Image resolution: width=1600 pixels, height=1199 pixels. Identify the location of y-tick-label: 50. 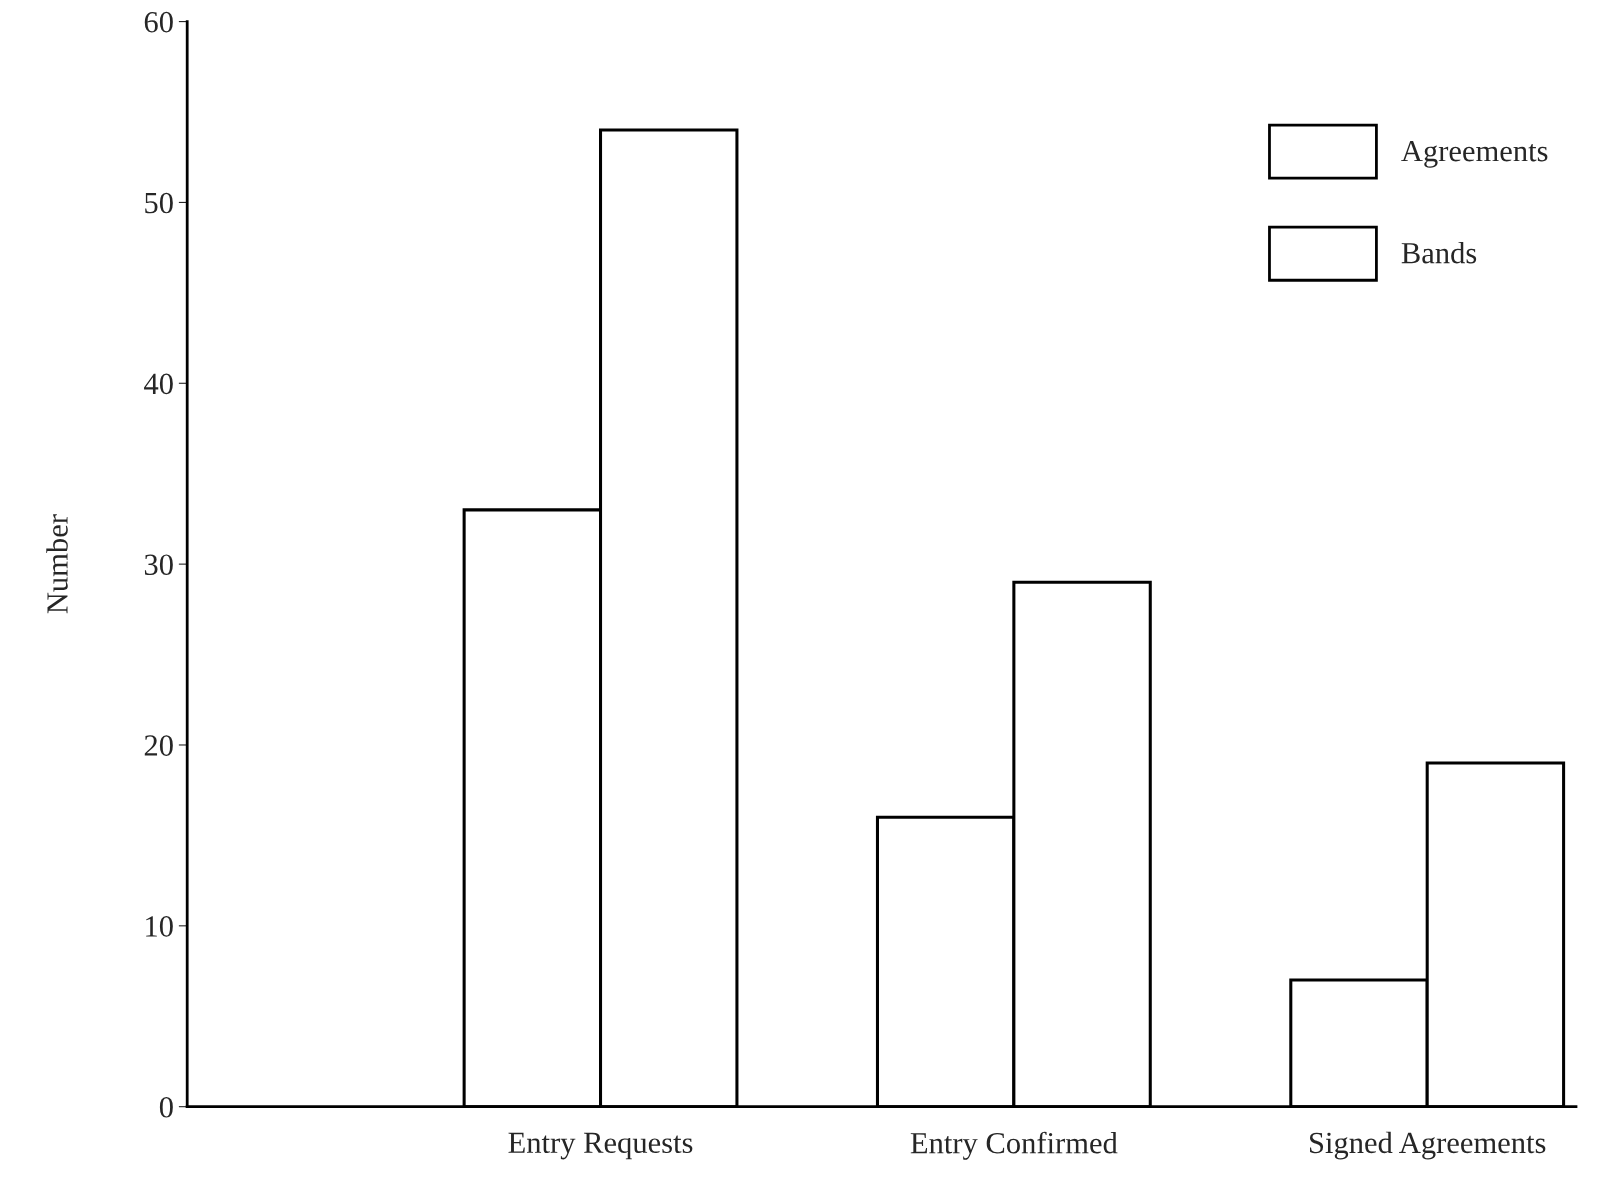
(159, 203).